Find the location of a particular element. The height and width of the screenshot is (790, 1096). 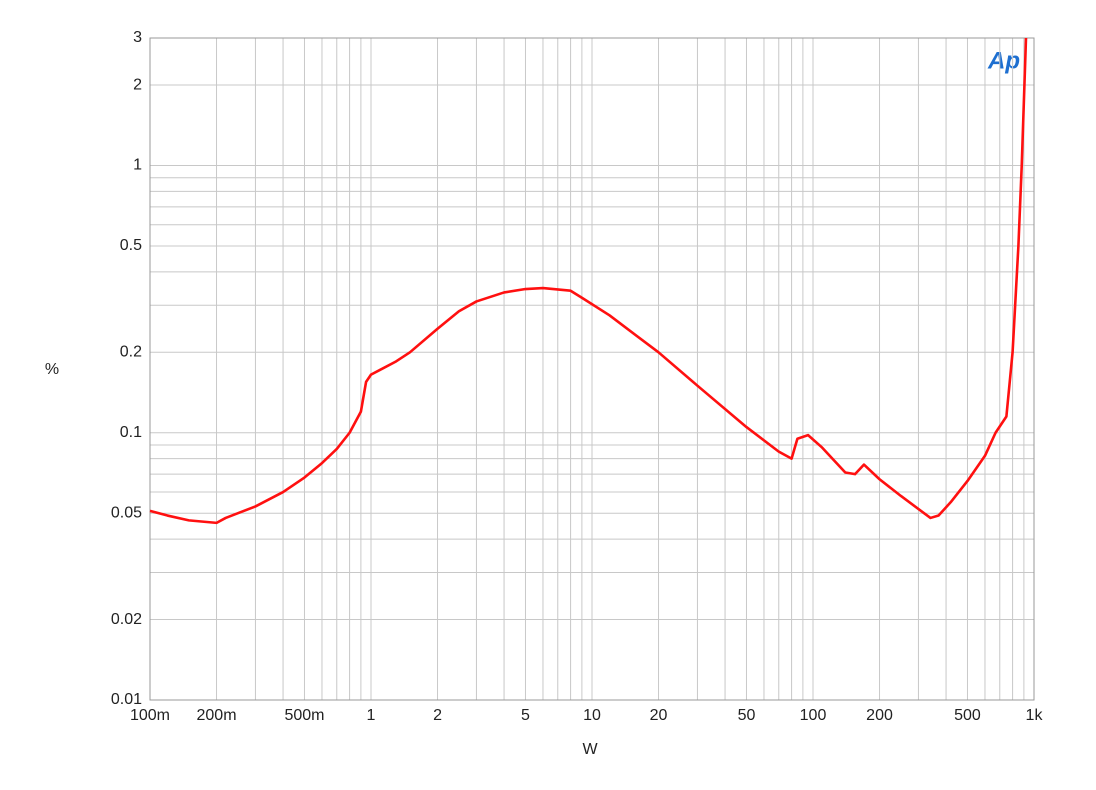

x-tick-label: 20 is located at coordinates (659, 715).